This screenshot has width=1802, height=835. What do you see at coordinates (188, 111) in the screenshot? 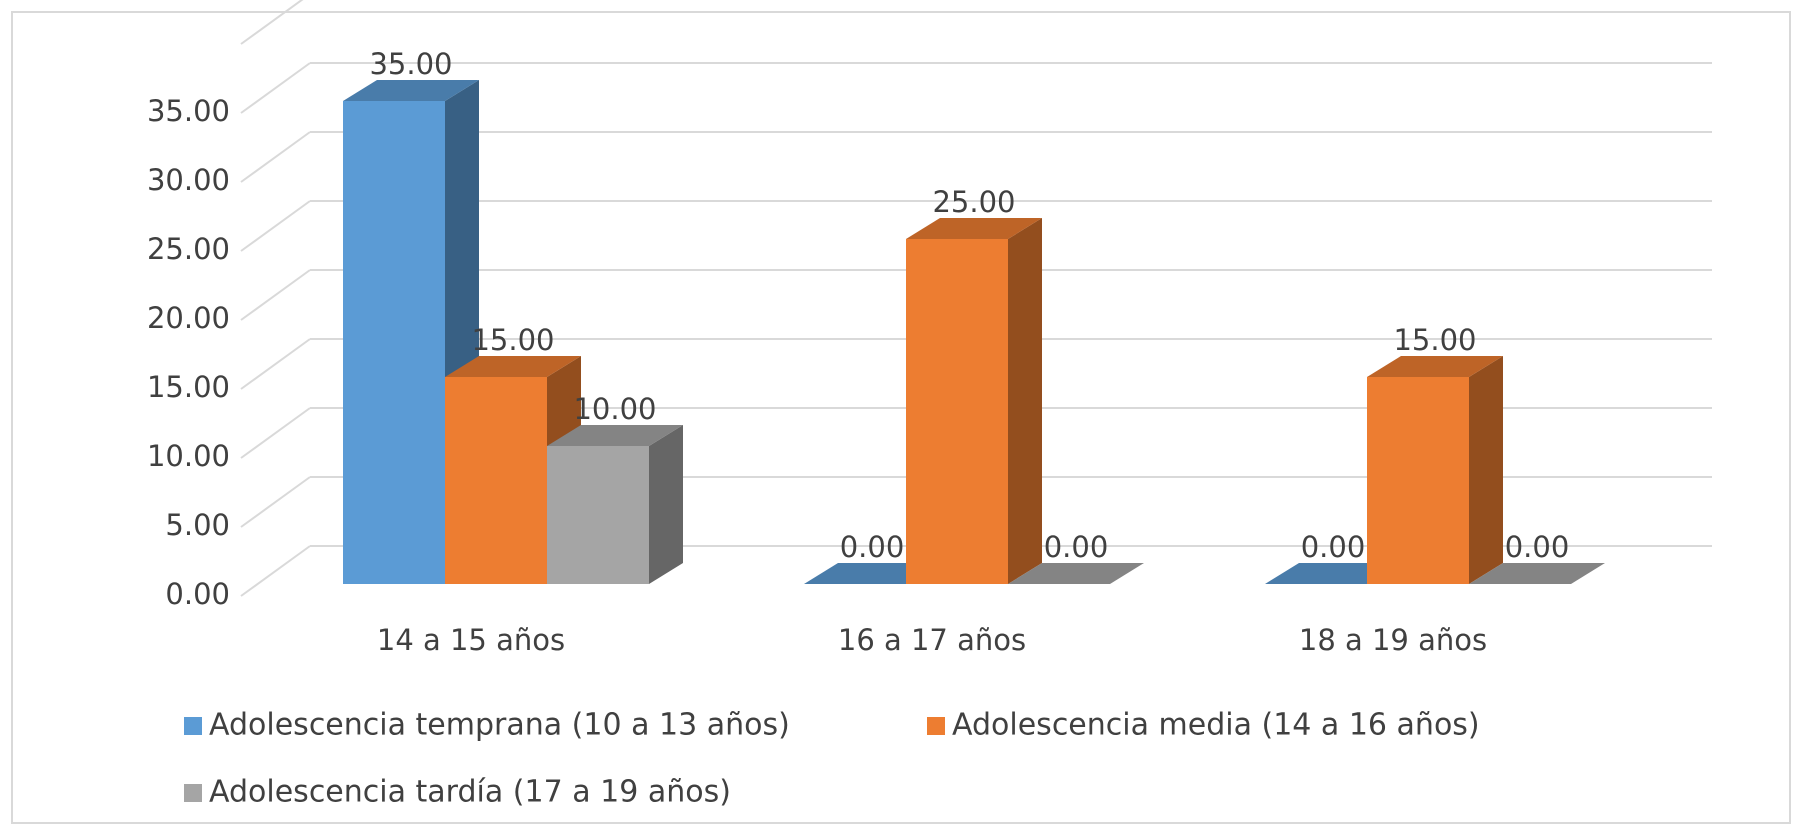
I see `y-tick-label: 35.00` at bounding box center [188, 111].